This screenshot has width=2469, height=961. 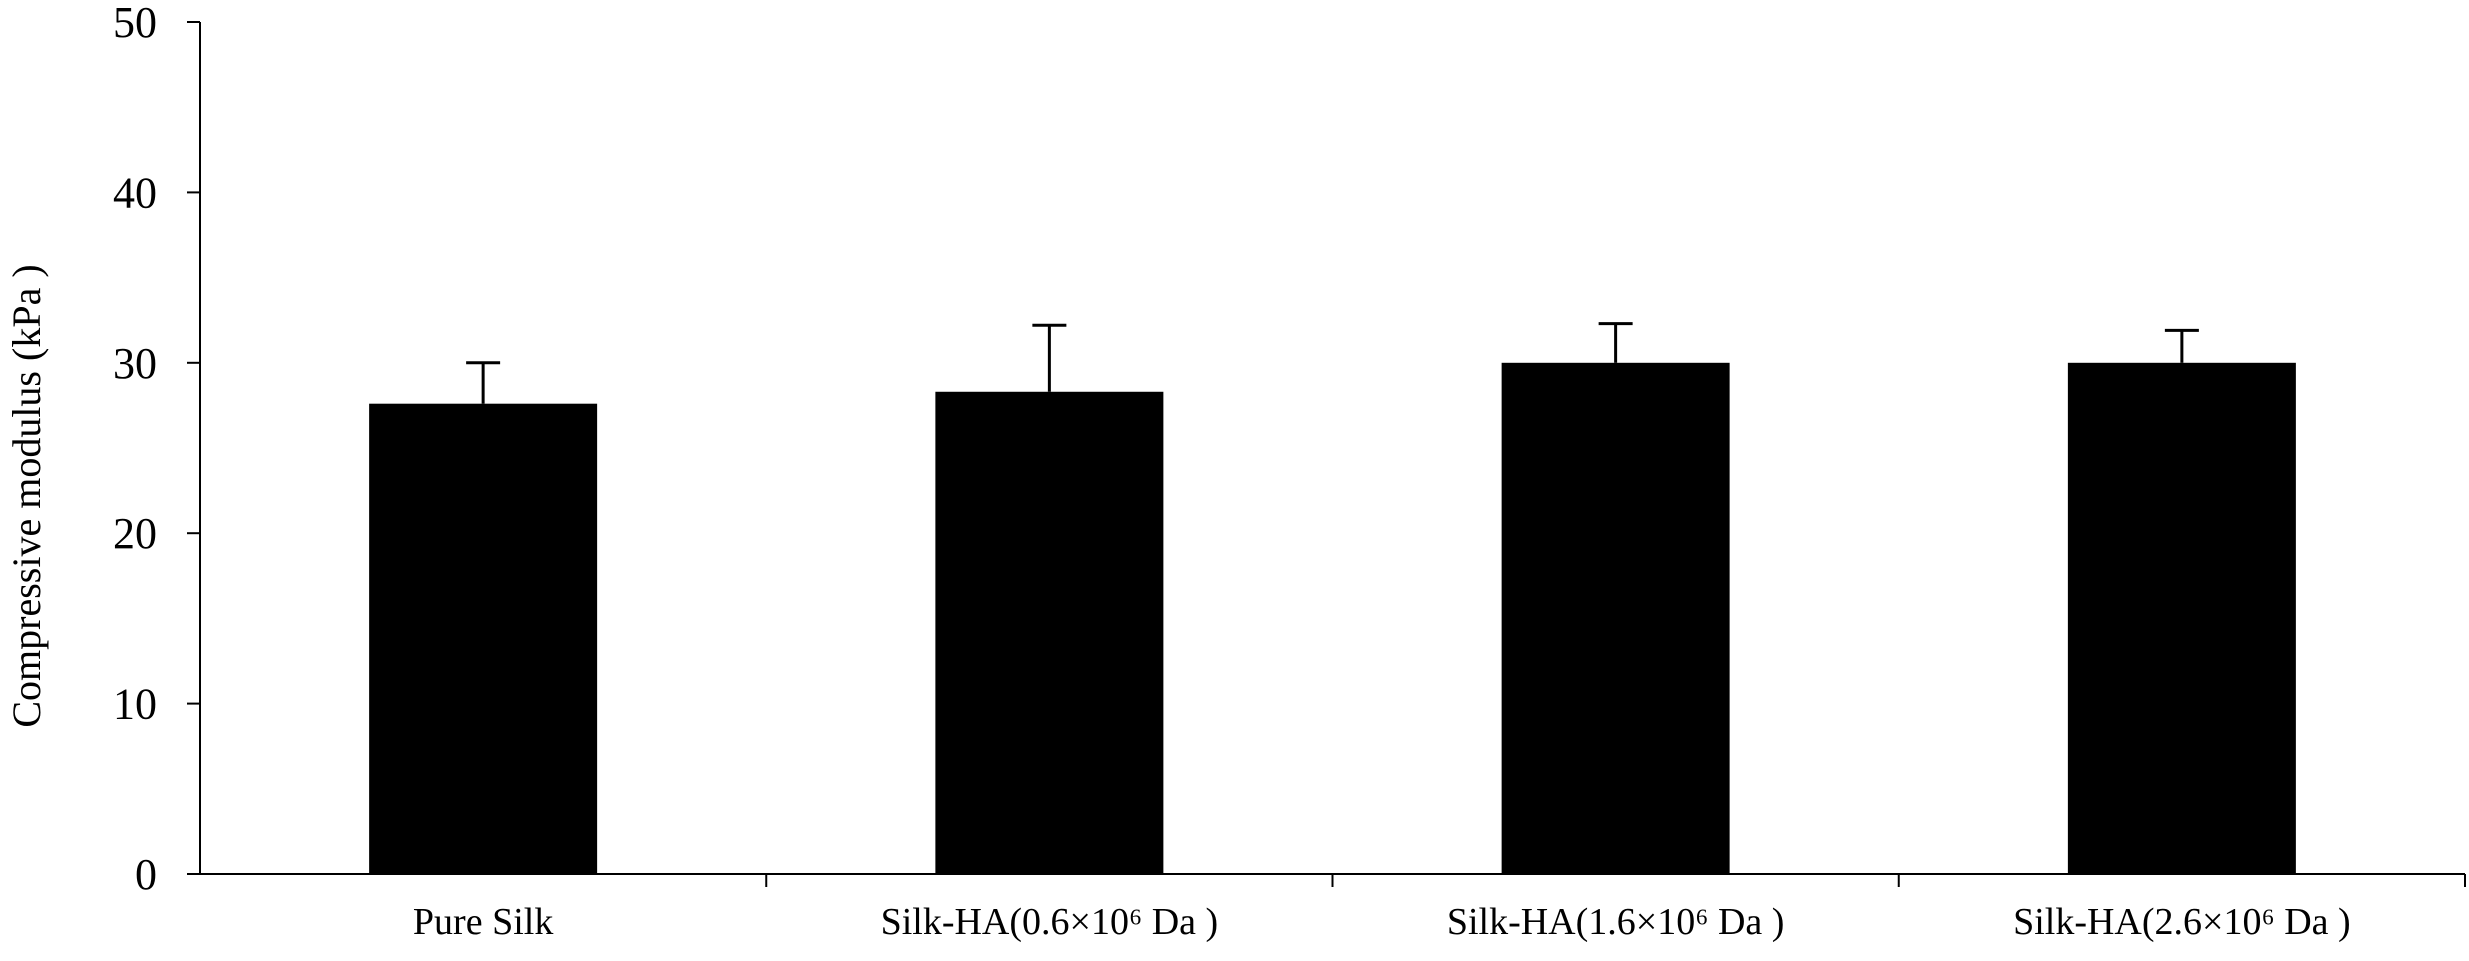 I want to click on error-bars, so click(x=1332, y=363).